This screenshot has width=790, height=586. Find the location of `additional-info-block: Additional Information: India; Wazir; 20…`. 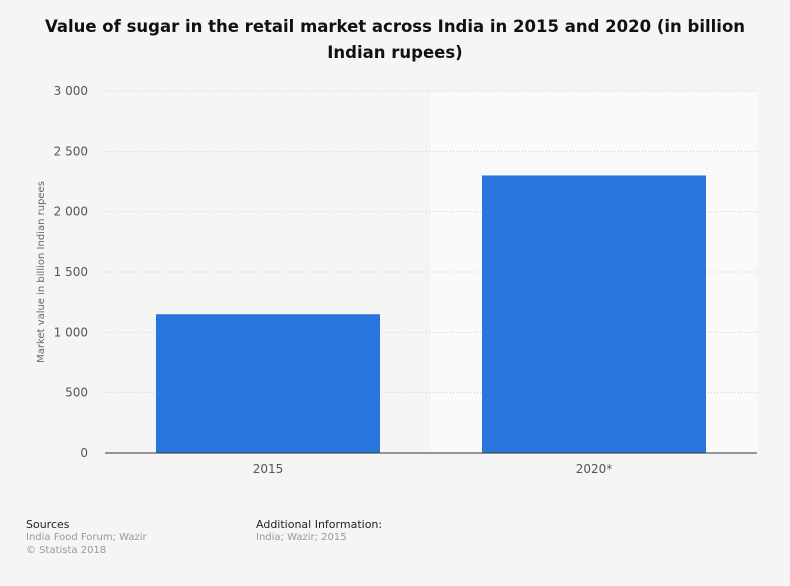

additional-info-block: Additional Information: India; Wazir; 20… is located at coordinates (319, 531).